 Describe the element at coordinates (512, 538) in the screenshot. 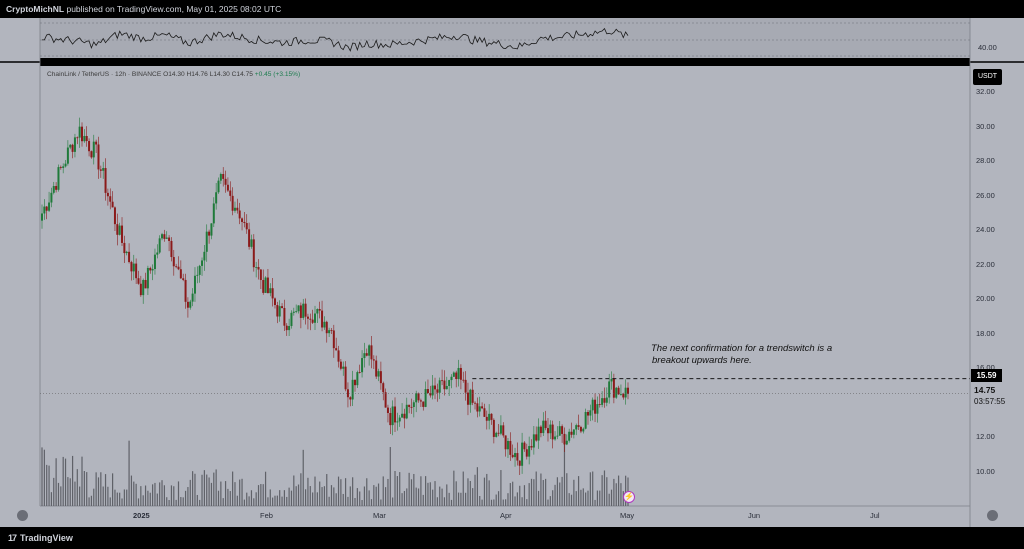

I see `footer-bar: 17 TradingView` at that location.